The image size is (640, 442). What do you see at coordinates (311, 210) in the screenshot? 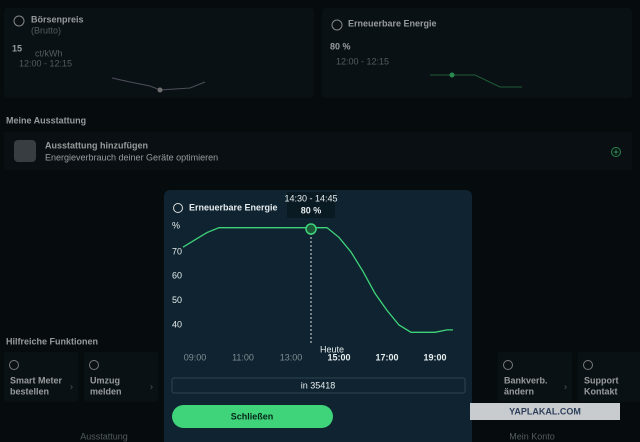
I see `tooltip-value: 80 %` at bounding box center [311, 210].